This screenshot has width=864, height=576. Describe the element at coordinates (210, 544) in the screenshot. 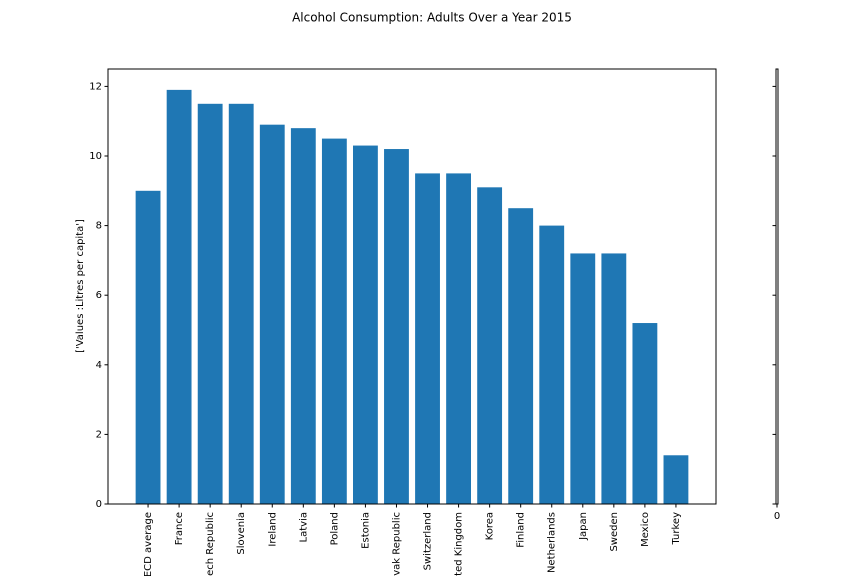

I see `x-tick-label: ech Republic` at that location.